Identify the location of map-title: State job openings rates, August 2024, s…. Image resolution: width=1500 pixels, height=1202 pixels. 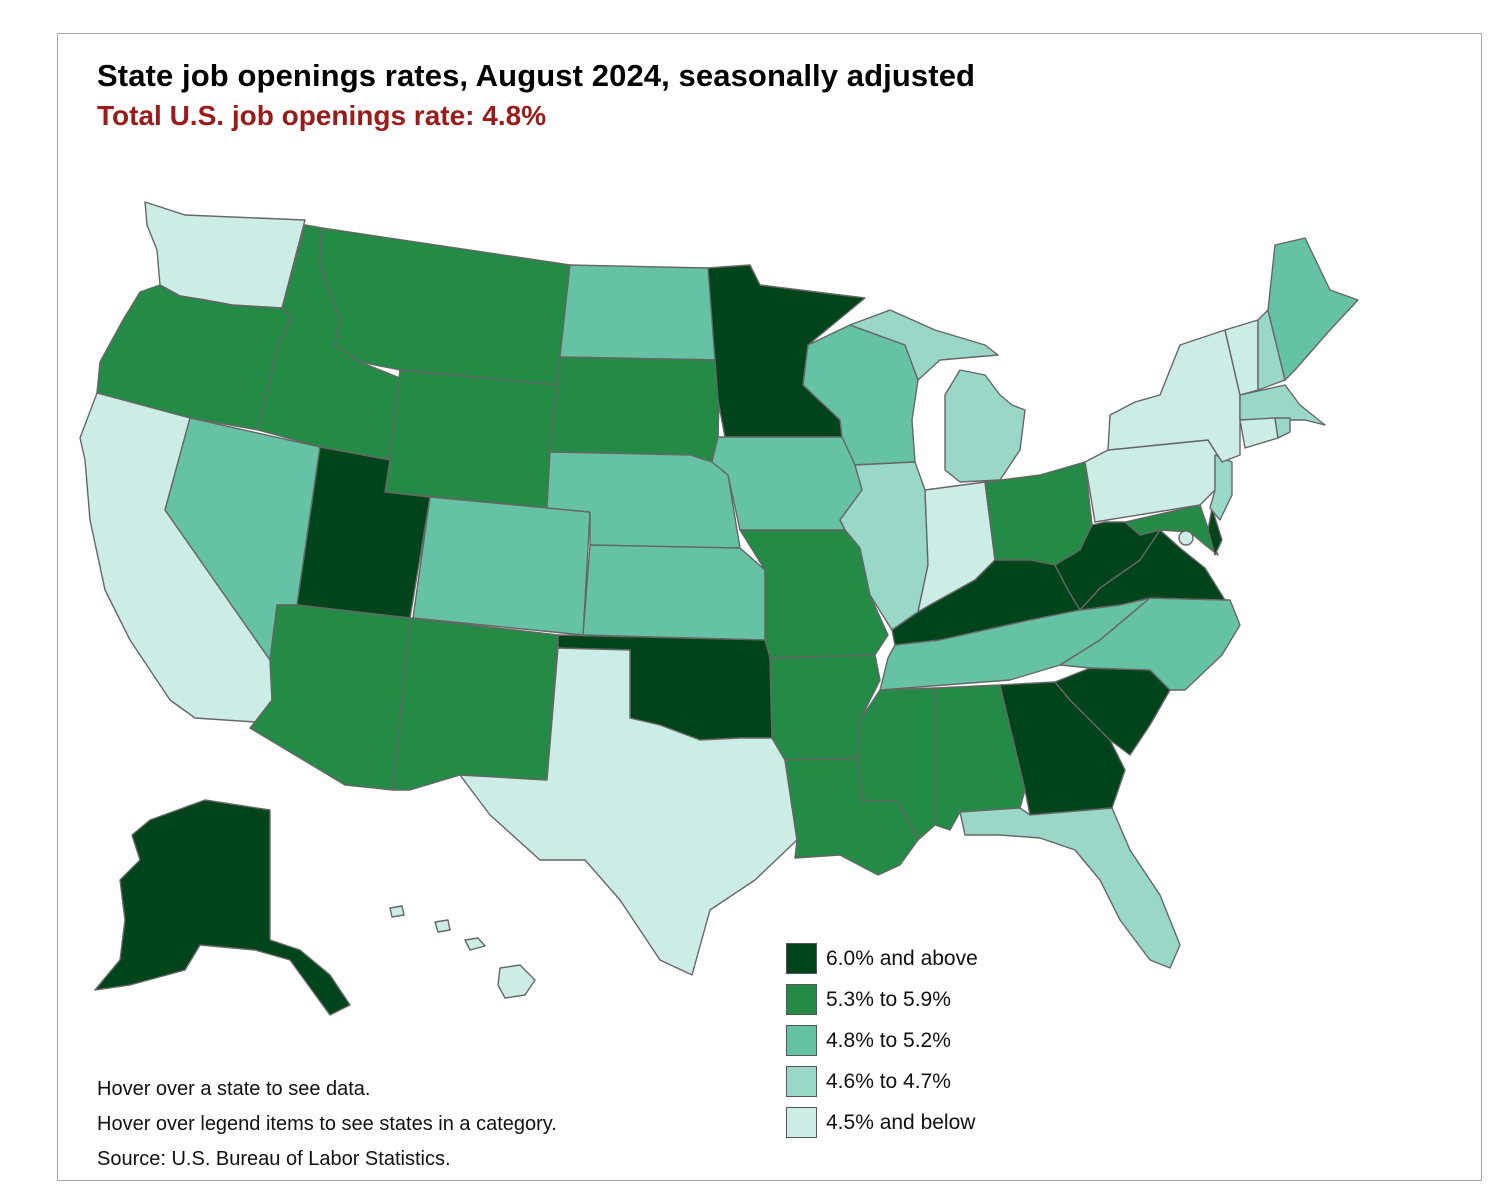
(536, 75).